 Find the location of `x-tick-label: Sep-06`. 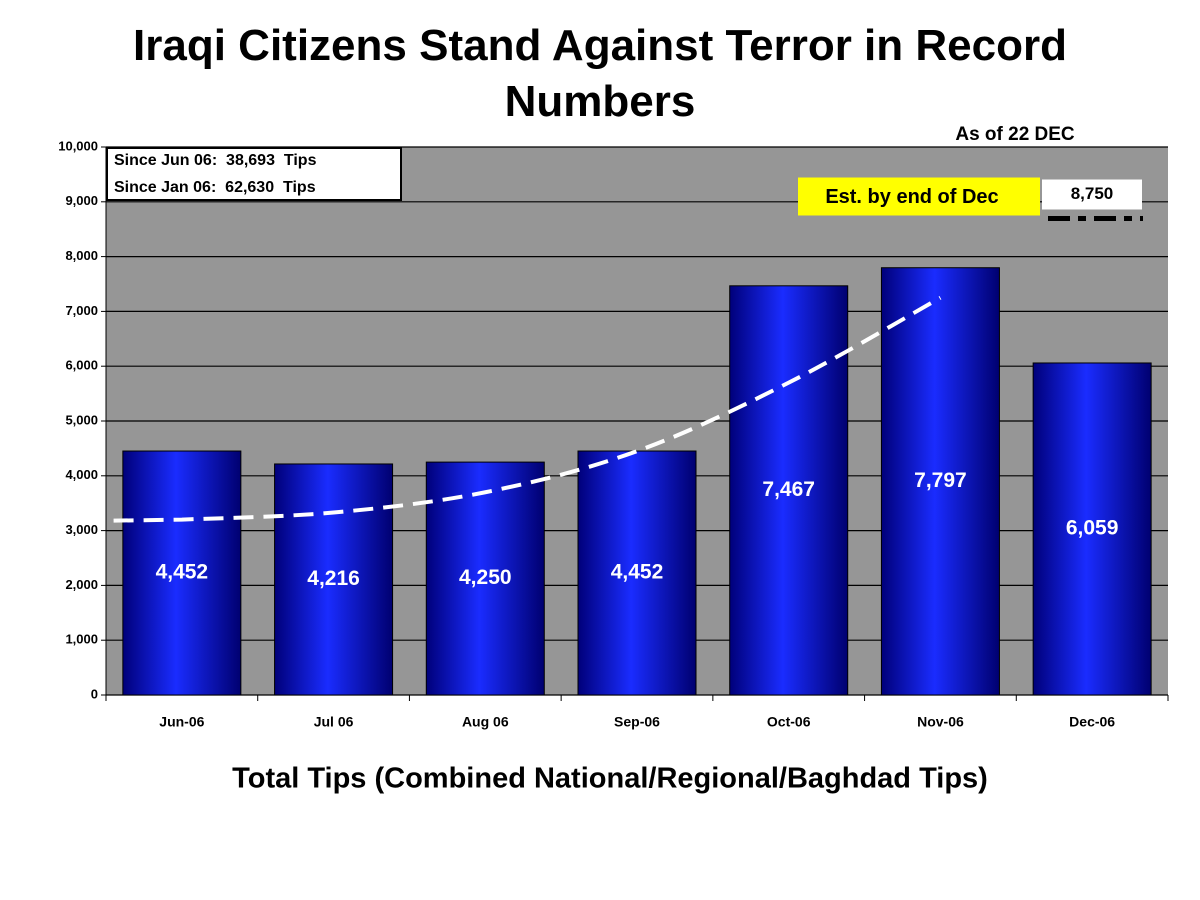

x-tick-label: Sep-06 is located at coordinates (637, 722).